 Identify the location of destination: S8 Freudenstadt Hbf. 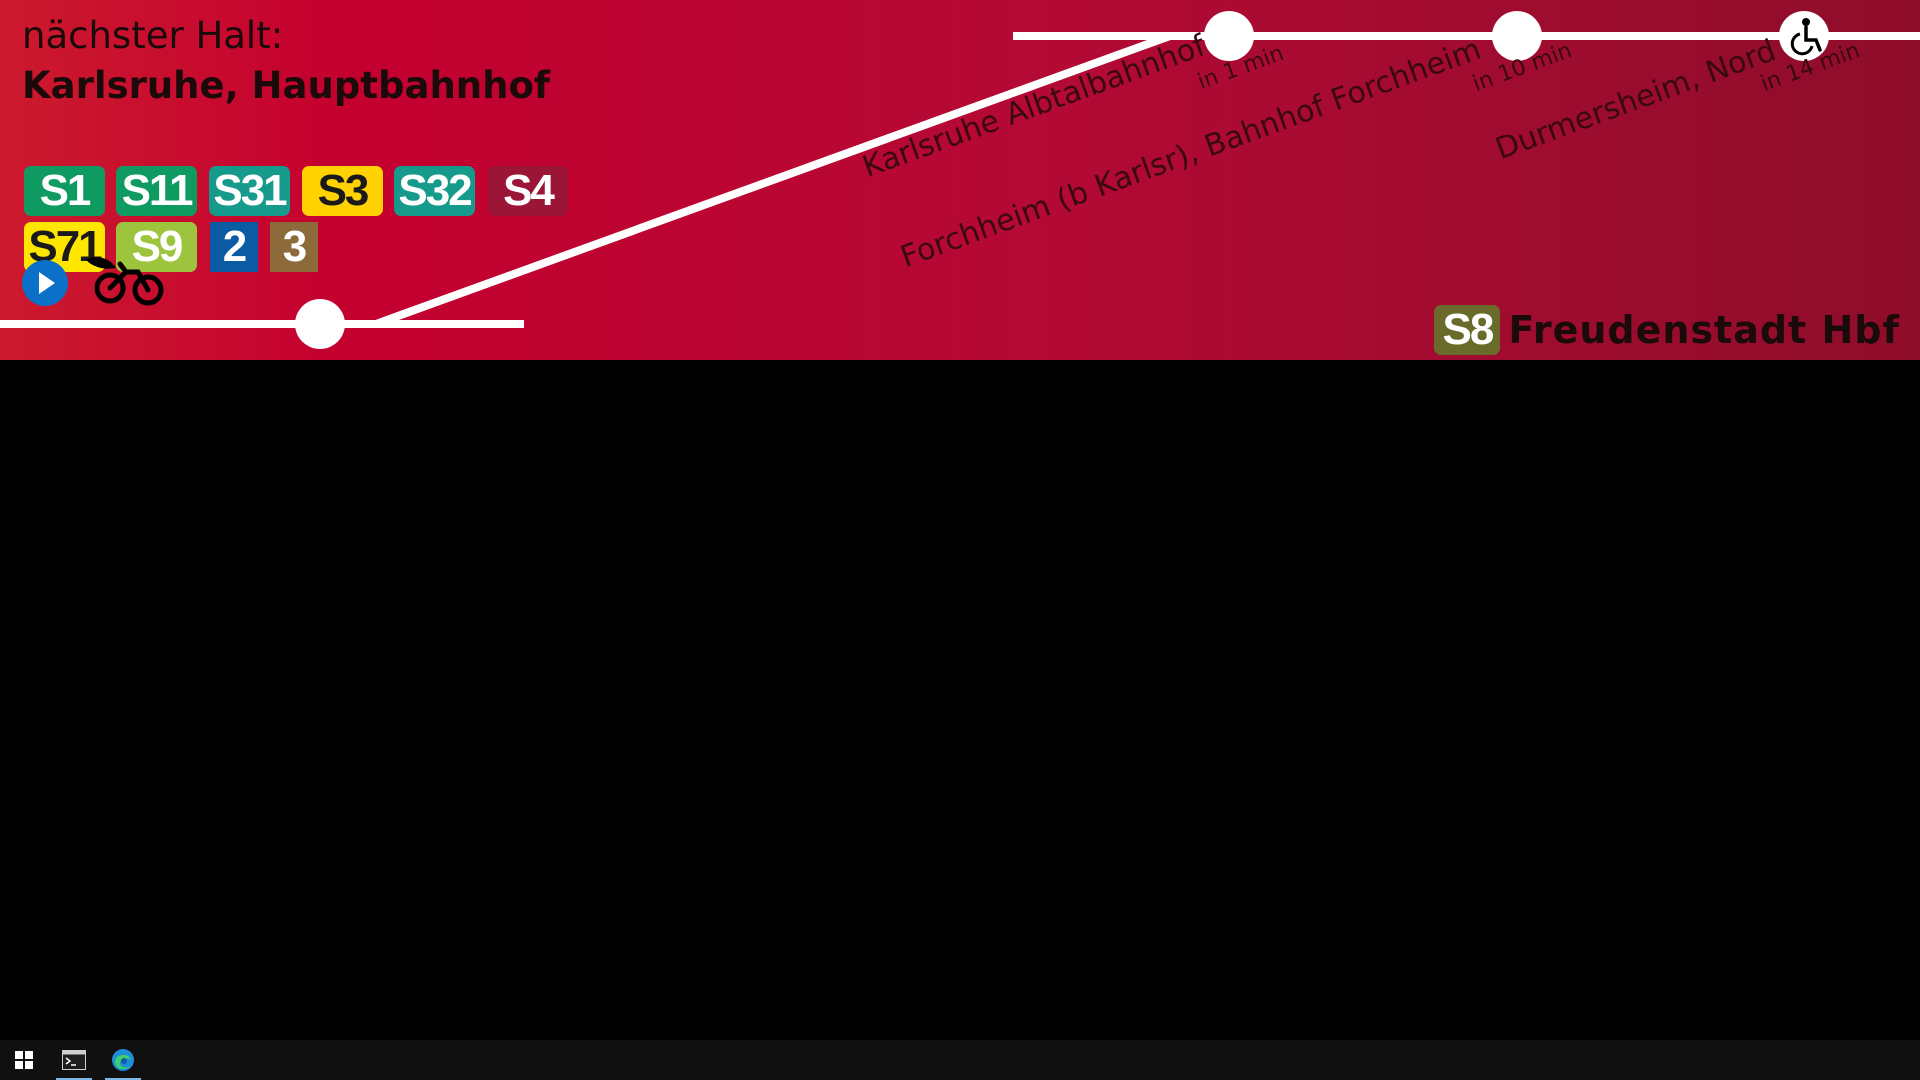
(1667, 330).